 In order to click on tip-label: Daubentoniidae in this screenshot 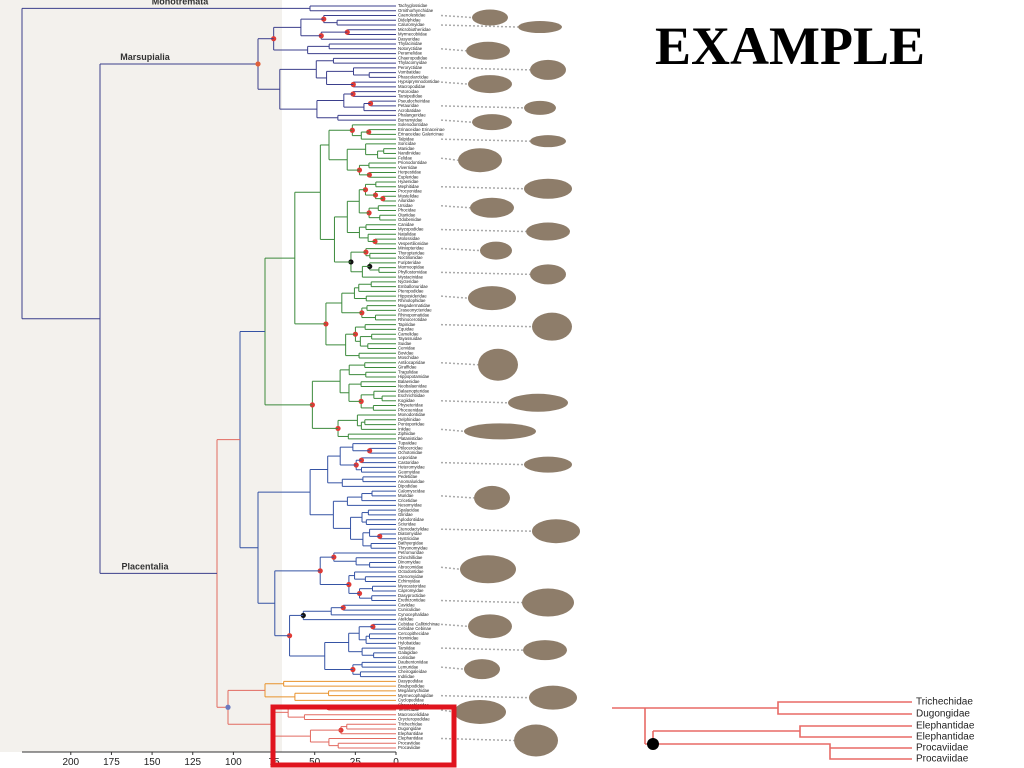, I will do `click(413, 662)`.